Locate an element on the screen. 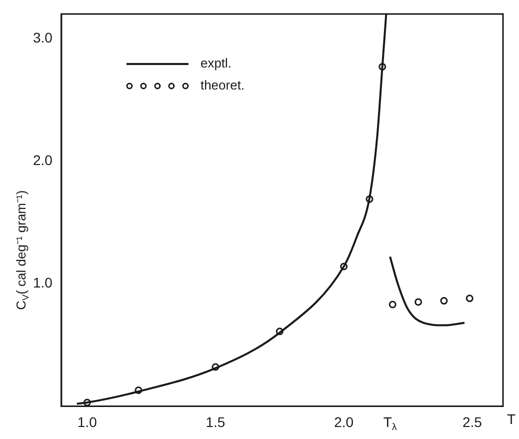 The height and width of the screenshot is (439, 519). y-tick-label: 2.0 is located at coordinates (42, 160).